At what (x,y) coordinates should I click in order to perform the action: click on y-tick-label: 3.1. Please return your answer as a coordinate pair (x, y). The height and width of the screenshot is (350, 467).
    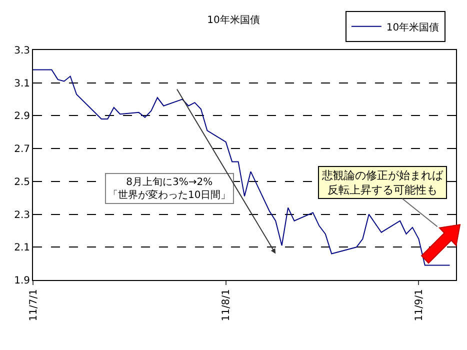
    Looking at the image, I should click on (22, 84).